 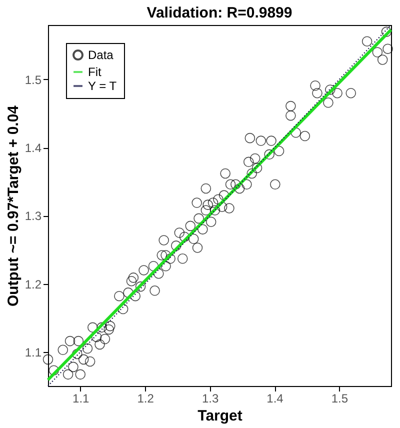 What do you see at coordinates (33, 79) in the screenshot?
I see `y-tick-label: 1.5` at bounding box center [33, 79].